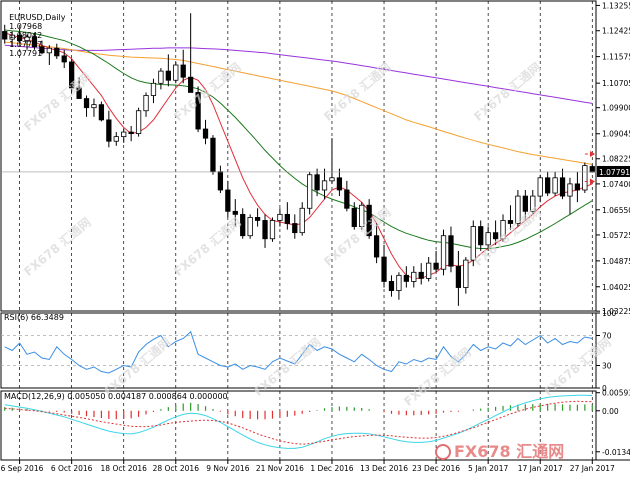 The image size is (630, 490). Describe the element at coordinates (436, 468) in the screenshot. I see `time-axis-label: 23 Dec 2016` at that location.